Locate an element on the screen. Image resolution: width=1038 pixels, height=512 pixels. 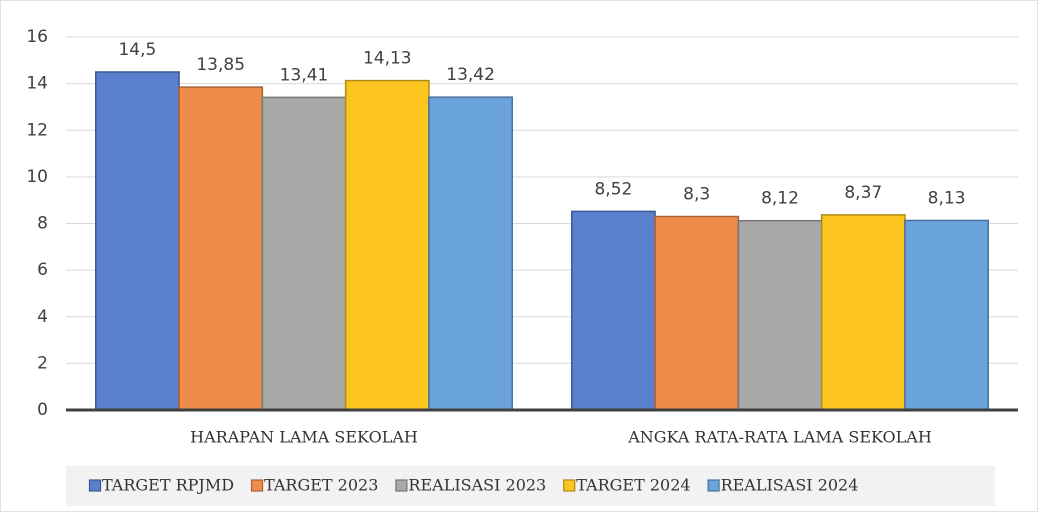
data-label: 13,42 is located at coordinates (470, 75).